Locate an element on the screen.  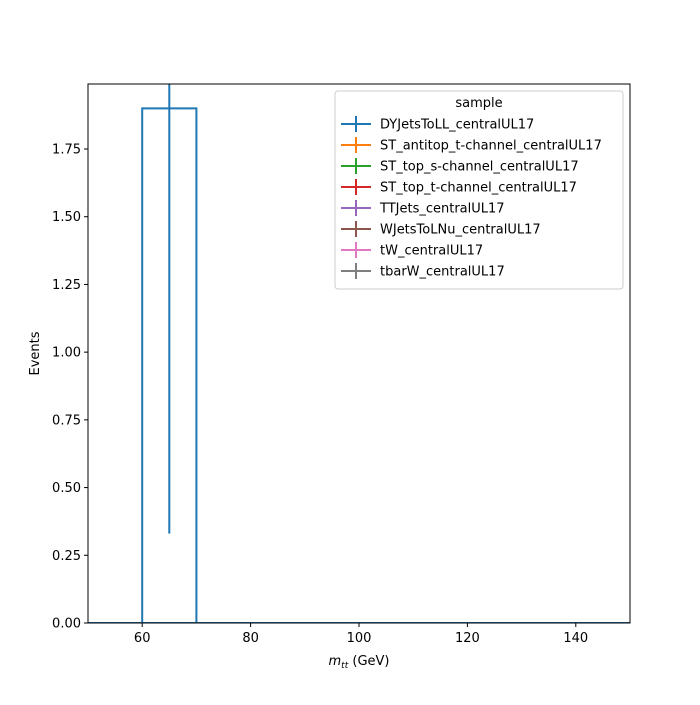
legend-entry-label: TTJets_centralUL17 is located at coordinates (442, 209).